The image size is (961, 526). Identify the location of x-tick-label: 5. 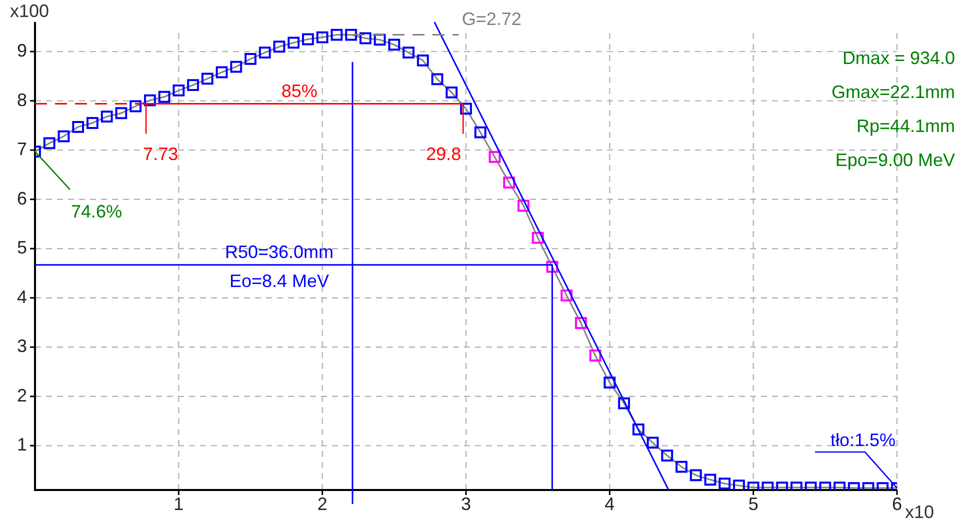
(753, 504).